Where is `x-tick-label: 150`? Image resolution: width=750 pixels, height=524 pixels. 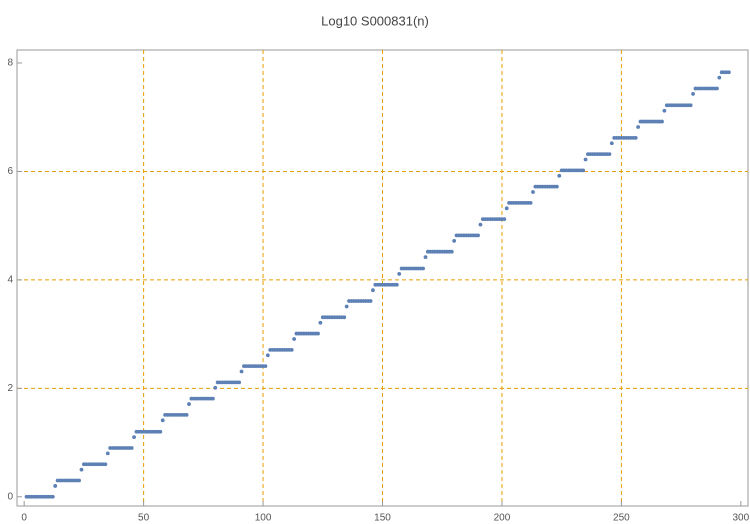
x-tick-label: 150 is located at coordinates (382, 518).